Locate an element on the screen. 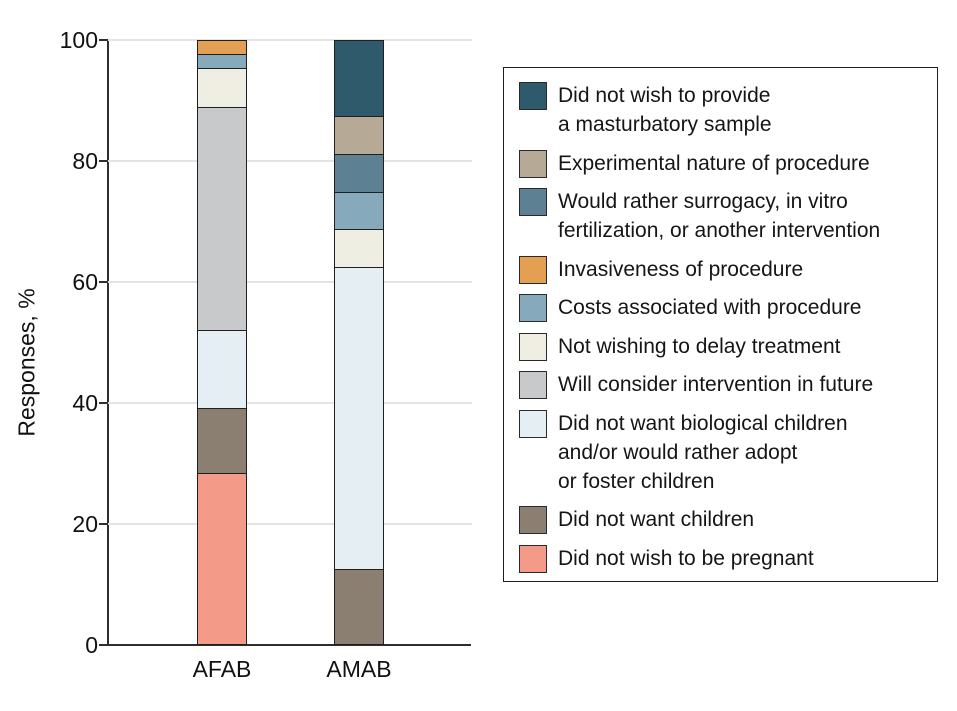 The height and width of the screenshot is (711, 957). legend-item-did-not-want-children: Did not want children is located at coordinates (721, 519).